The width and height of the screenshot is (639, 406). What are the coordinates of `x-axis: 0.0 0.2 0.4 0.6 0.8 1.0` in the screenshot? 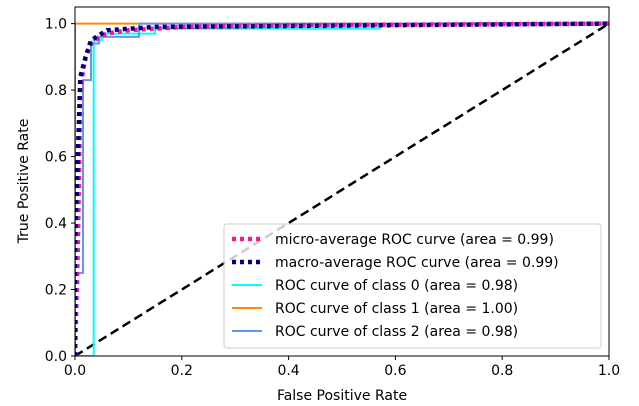 It's located at (342, 367).